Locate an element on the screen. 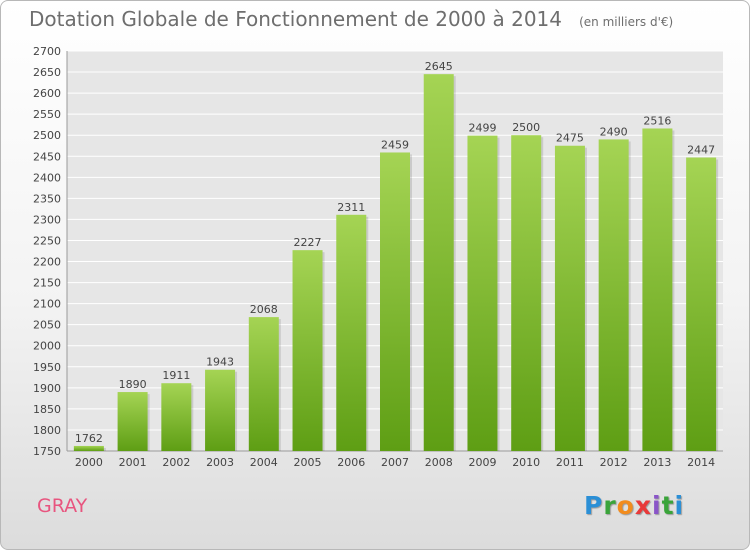  data-label: 2227 is located at coordinates (308, 242).